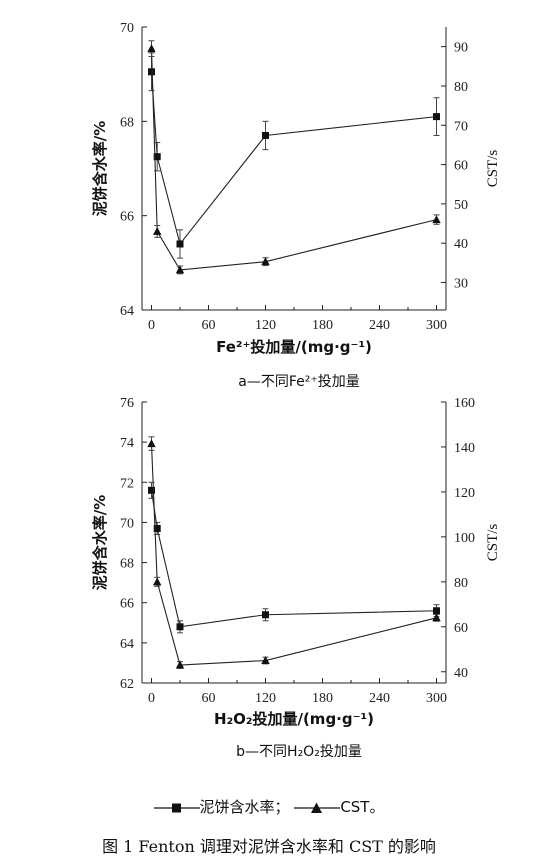 This screenshot has height=868, width=538. Describe the element at coordinates (362, 807) in the screenshot. I see `legend-cst-label: CST。` at that location.